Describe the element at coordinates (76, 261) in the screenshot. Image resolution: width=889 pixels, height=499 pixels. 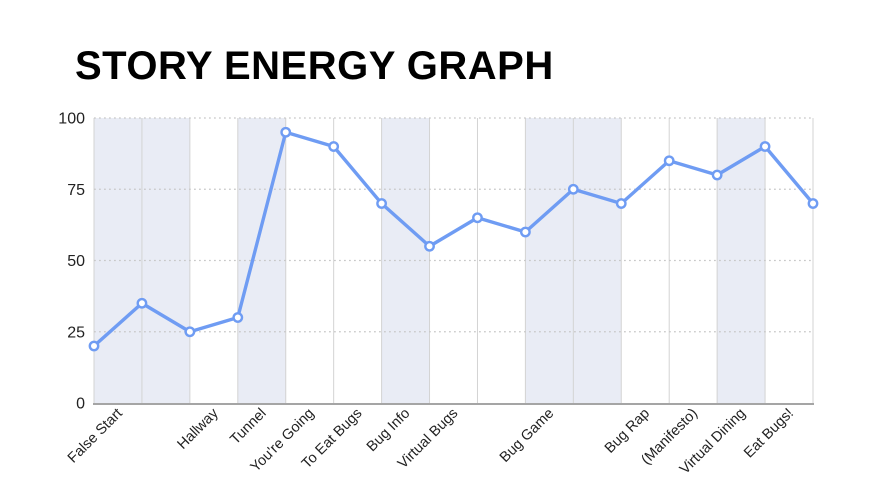
I see `y-axis-tick-label: 50` at that location.